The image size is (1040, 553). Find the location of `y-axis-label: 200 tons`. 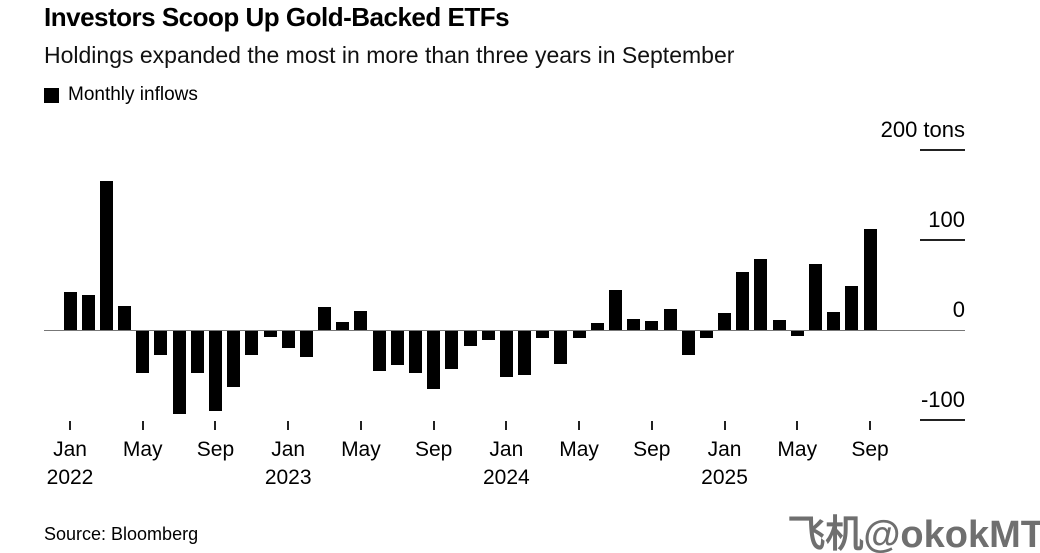

y-axis-label: 200 tons is located at coordinates (922, 129).